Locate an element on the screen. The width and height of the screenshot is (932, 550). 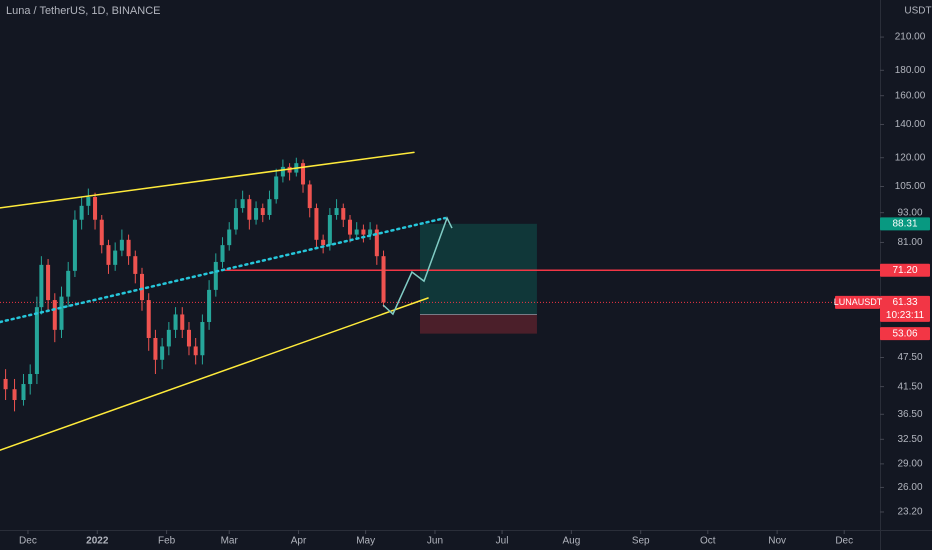
y-tick-label: 41.50 is located at coordinates (909, 386).